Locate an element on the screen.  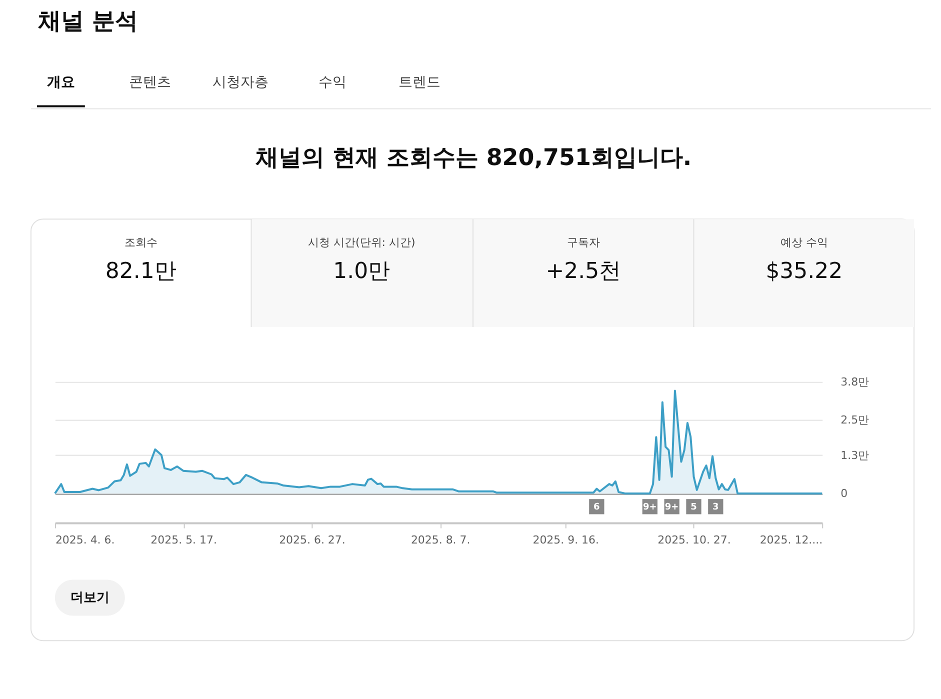
text: 트렌드 is located at coordinates (419, 82).